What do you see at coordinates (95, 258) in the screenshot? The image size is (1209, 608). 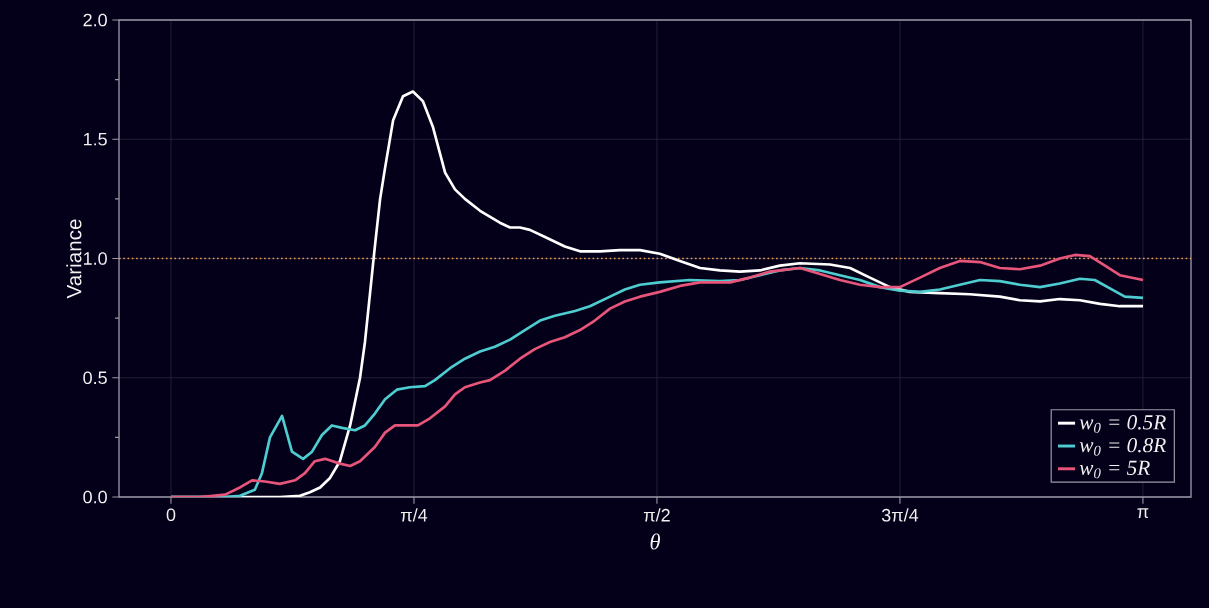 I see `y-tick-label: 1.0` at bounding box center [95, 258].